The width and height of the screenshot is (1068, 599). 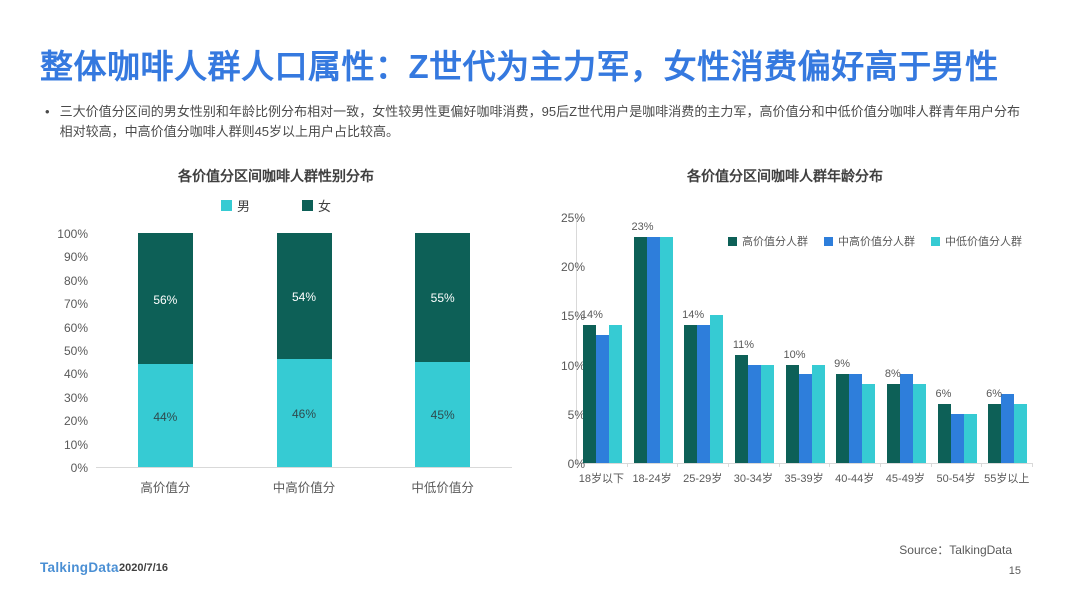 I want to click on bar-segment-value: 46%, so click(x=304, y=414).